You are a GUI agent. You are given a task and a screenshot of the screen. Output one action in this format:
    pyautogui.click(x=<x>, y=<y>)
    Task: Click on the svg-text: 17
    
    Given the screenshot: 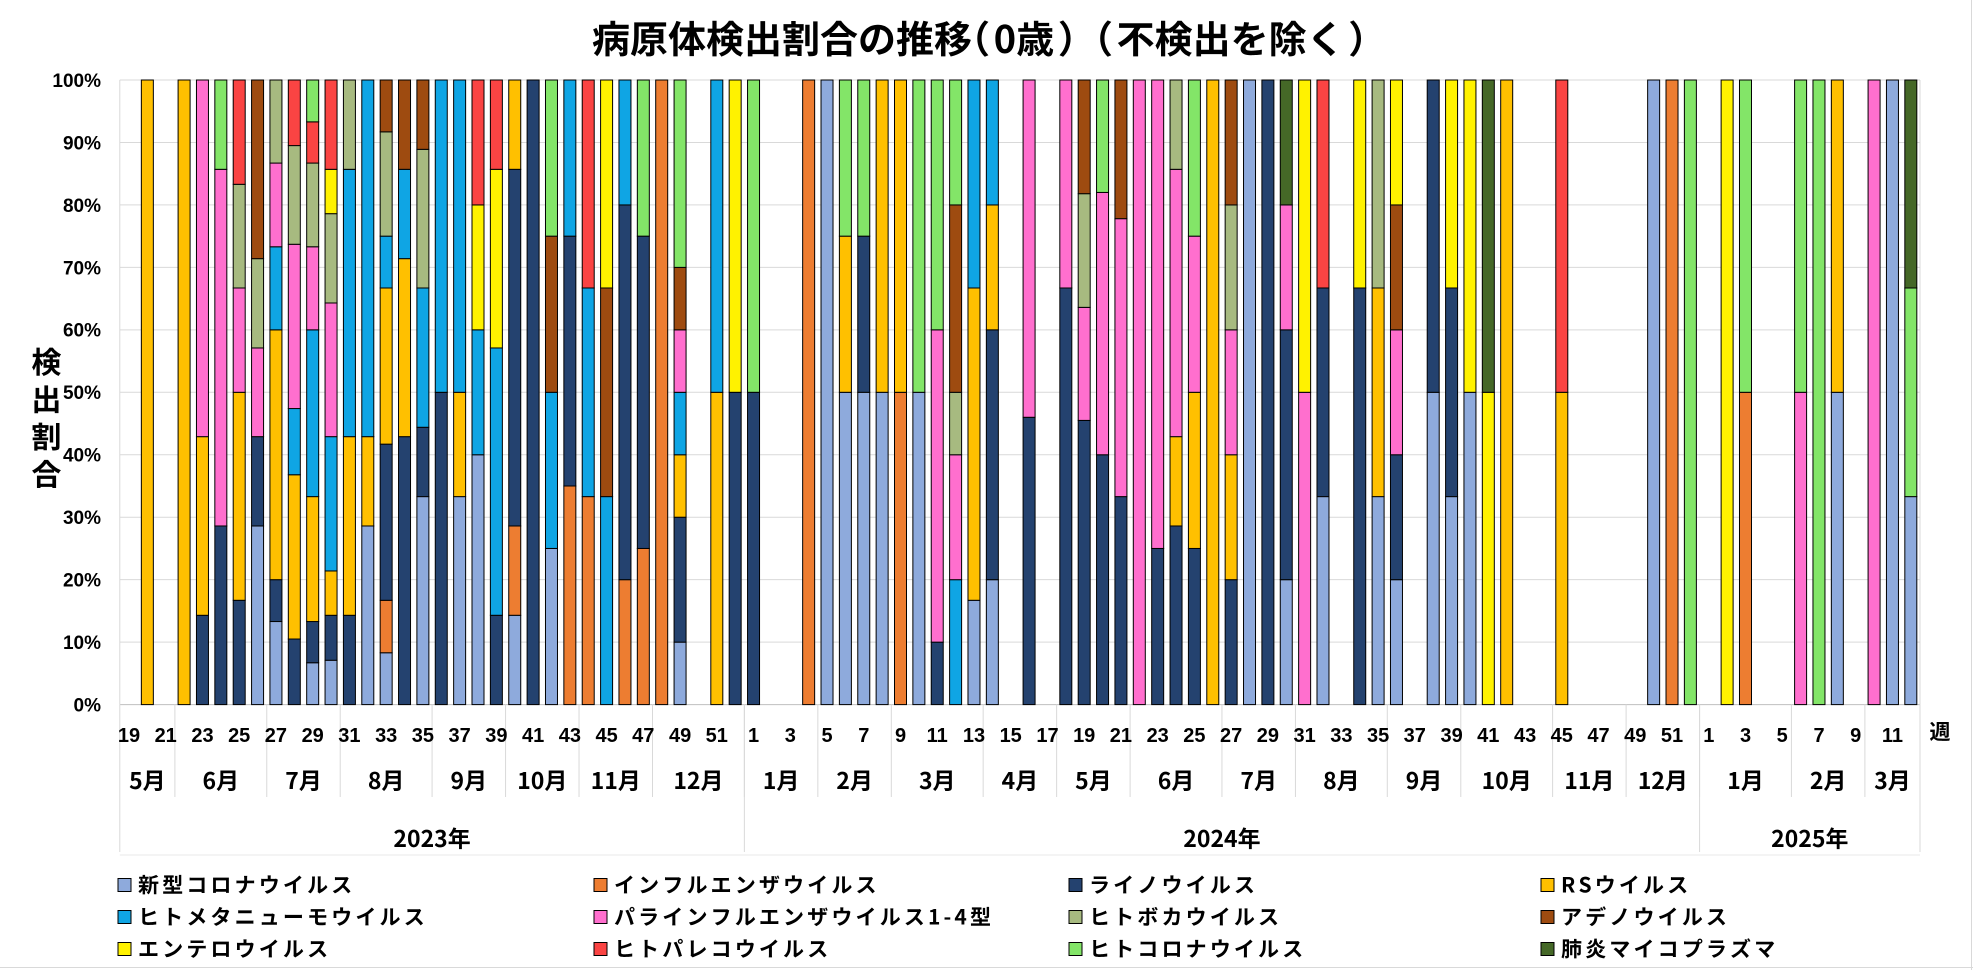 What is the action you would take?
    pyautogui.click(x=1047, y=736)
    